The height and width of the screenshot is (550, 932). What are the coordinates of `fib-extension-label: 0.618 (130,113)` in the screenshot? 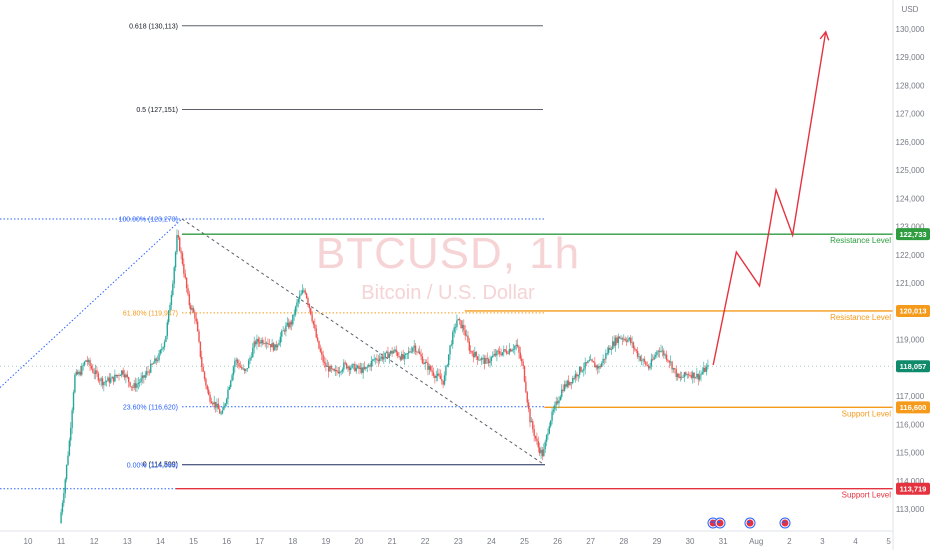 It's located at (153, 26).